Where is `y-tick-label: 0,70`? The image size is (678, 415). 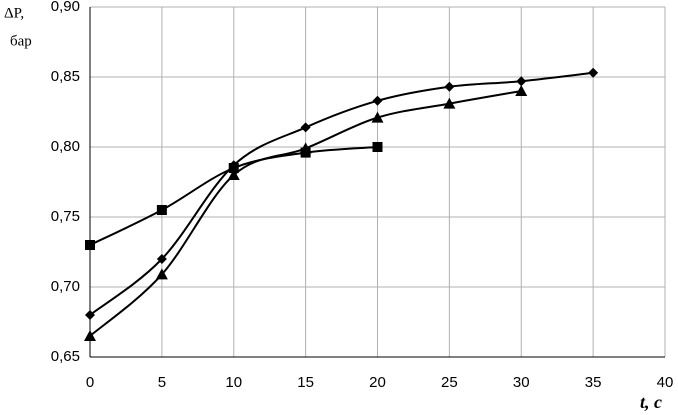 y-tick-label: 0,70 is located at coordinates (65, 286).